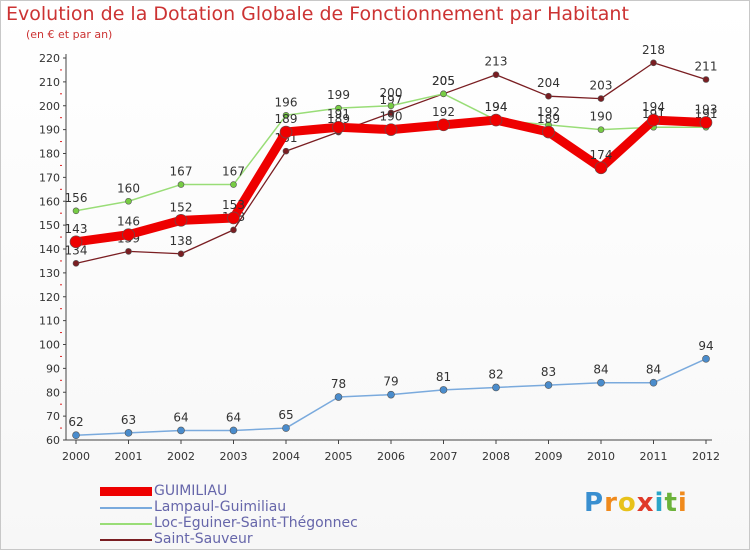 This screenshot has height=550, width=750. I want to click on y-tick-label: 80, so click(53, 392).